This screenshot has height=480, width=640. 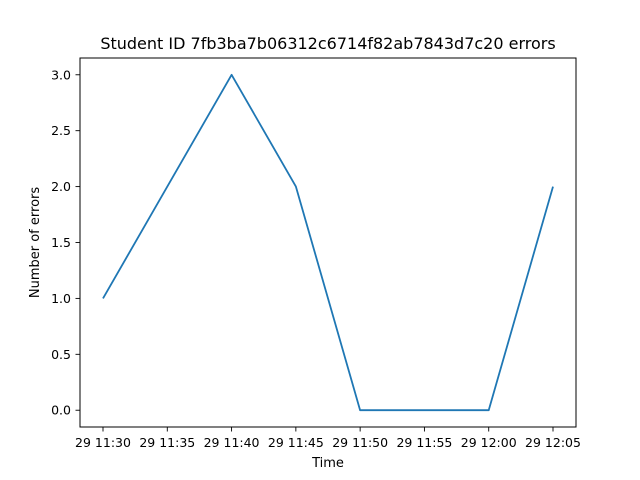 I want to click on x-axis-label: Time, so click(x=327, y=463).